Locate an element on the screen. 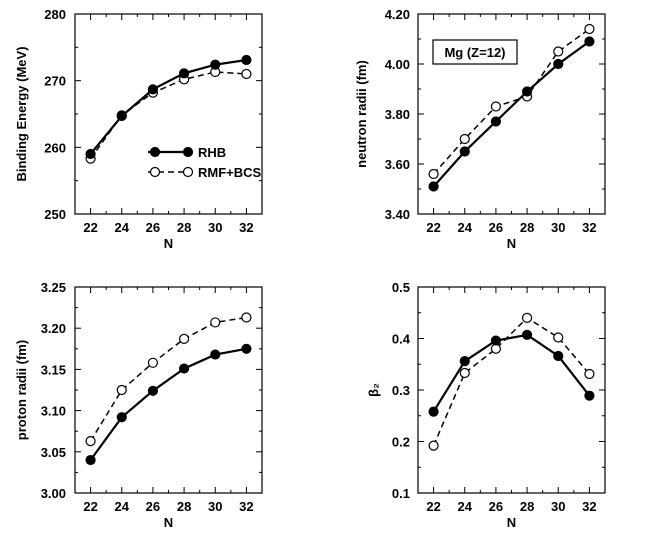  legend-label: RMF+BCS is located at coordinates (230, 172).